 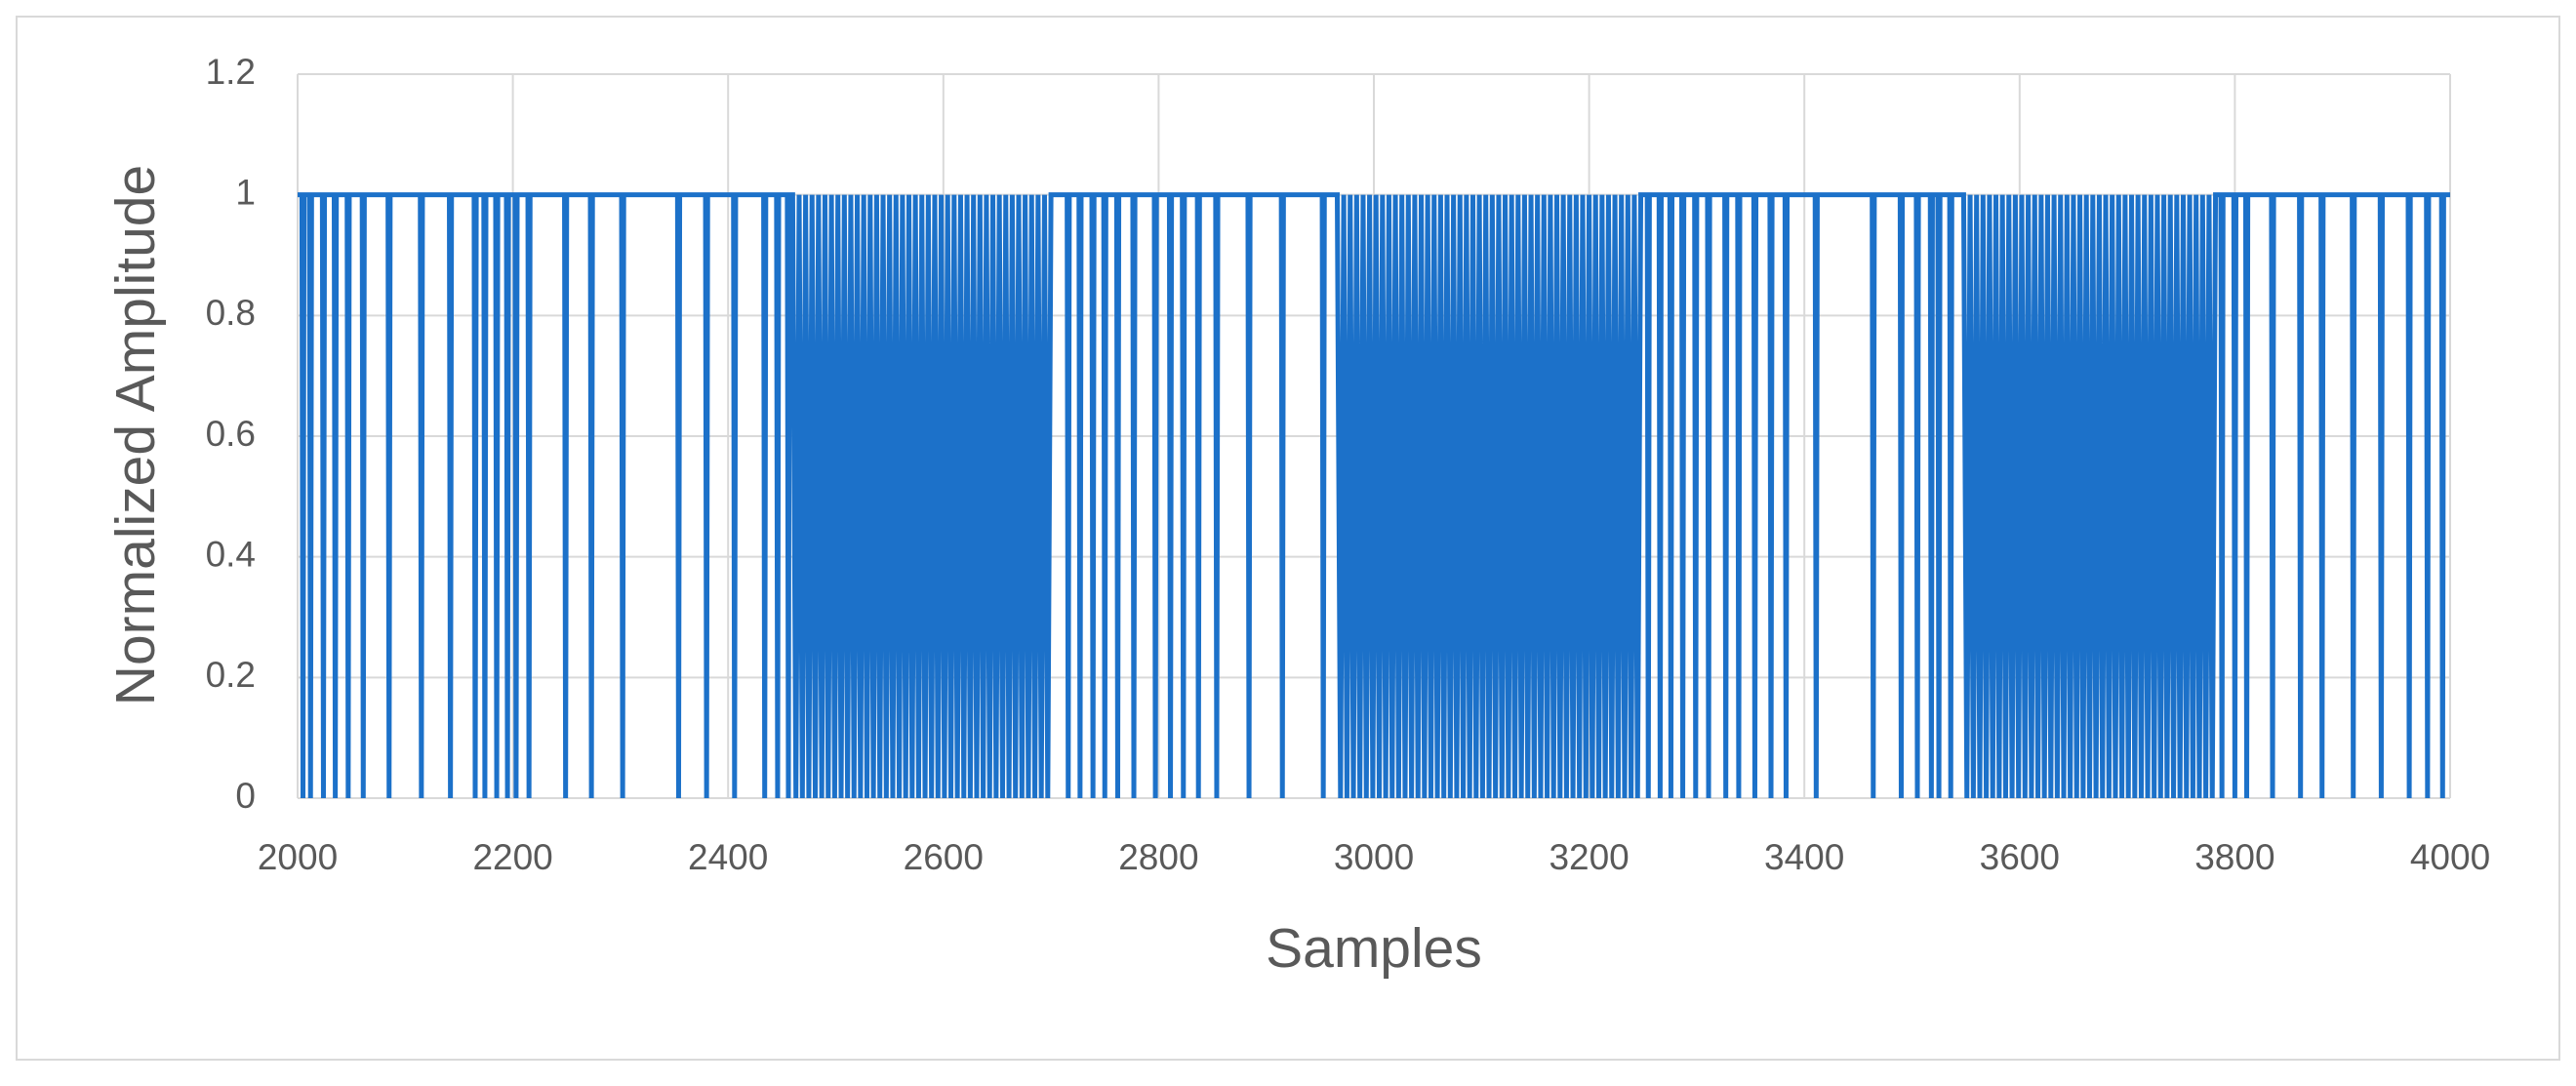 I want to click on x-tick-label: 2200, so click(x=512, y=857).